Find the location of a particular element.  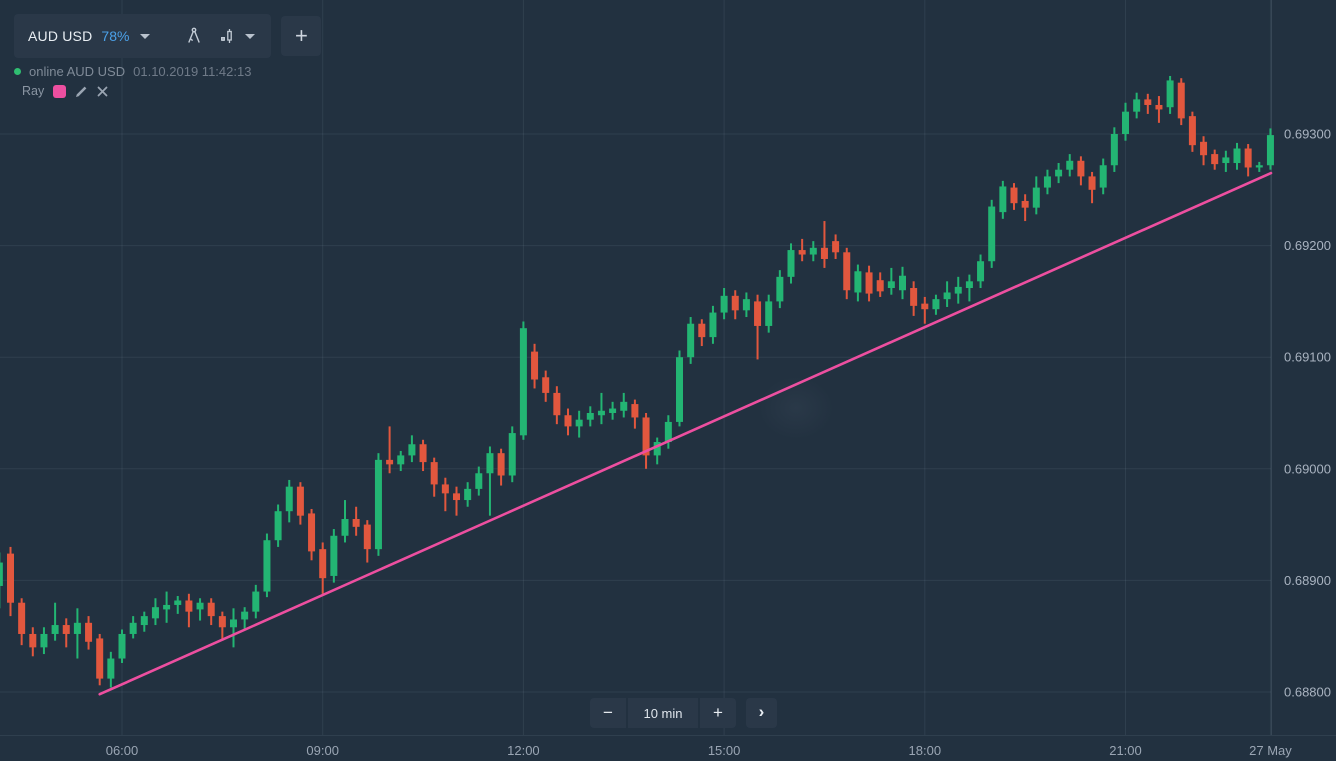

online-status-dot is located at coordinates (17, 71).